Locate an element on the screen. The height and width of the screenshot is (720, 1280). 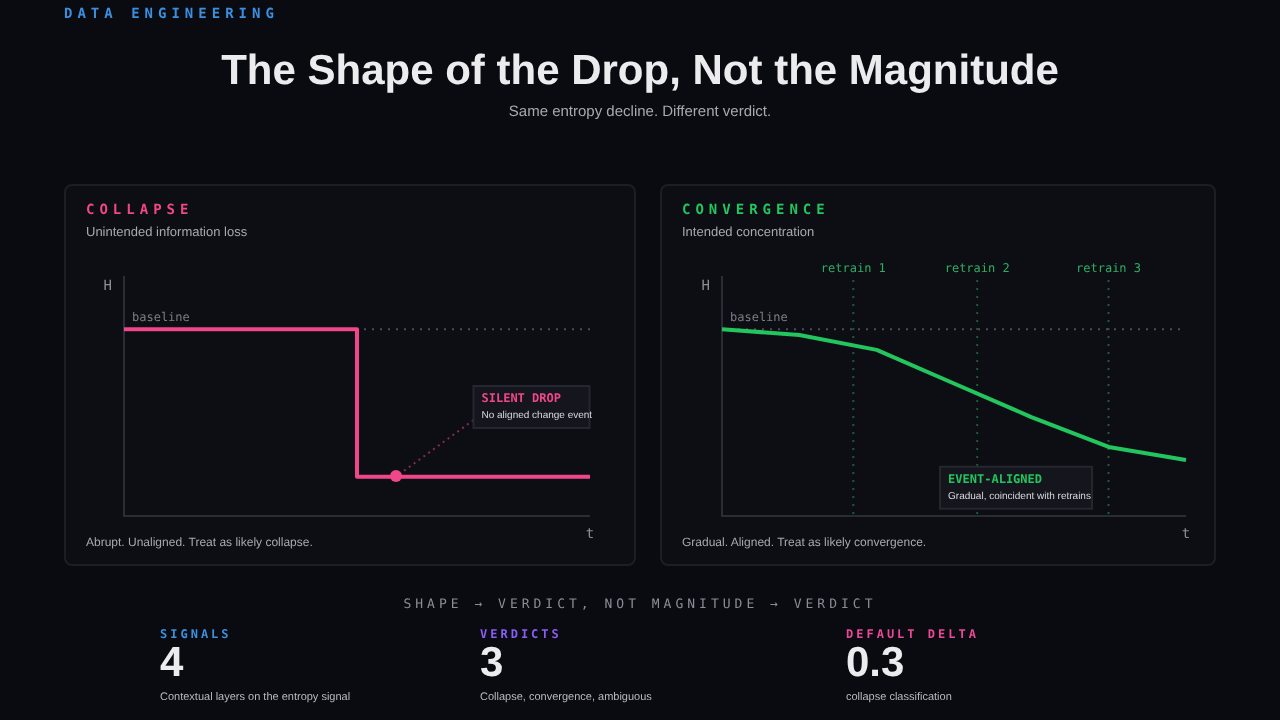
text: The Shape of the Drop, Not the Magnitude is located at coordinates (640, 72).